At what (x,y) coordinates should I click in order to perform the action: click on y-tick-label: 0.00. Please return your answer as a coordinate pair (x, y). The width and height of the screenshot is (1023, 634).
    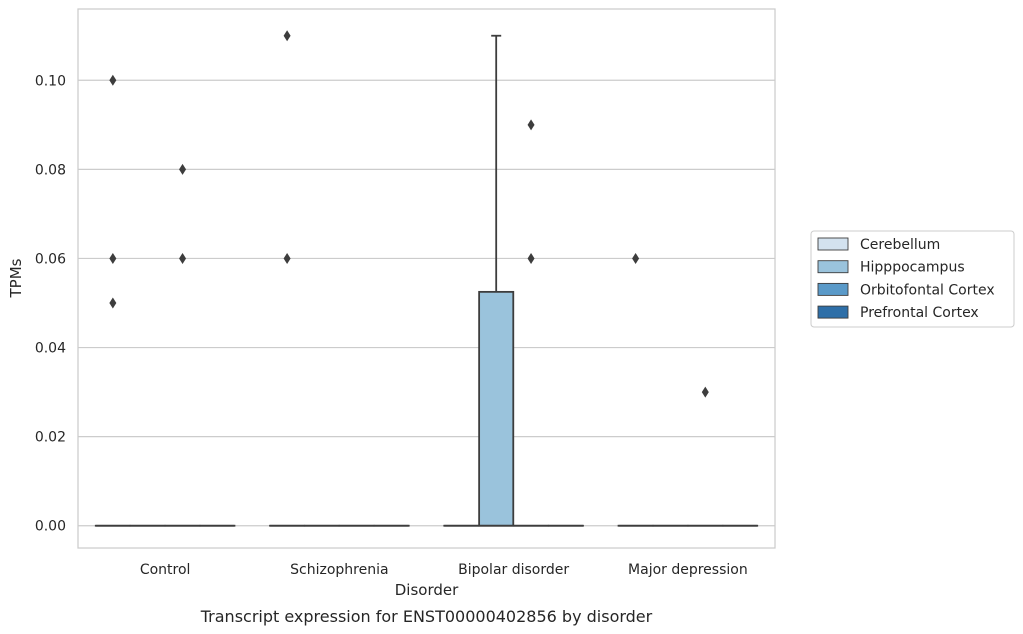
    Looking at the image, I should click on (50, 527).